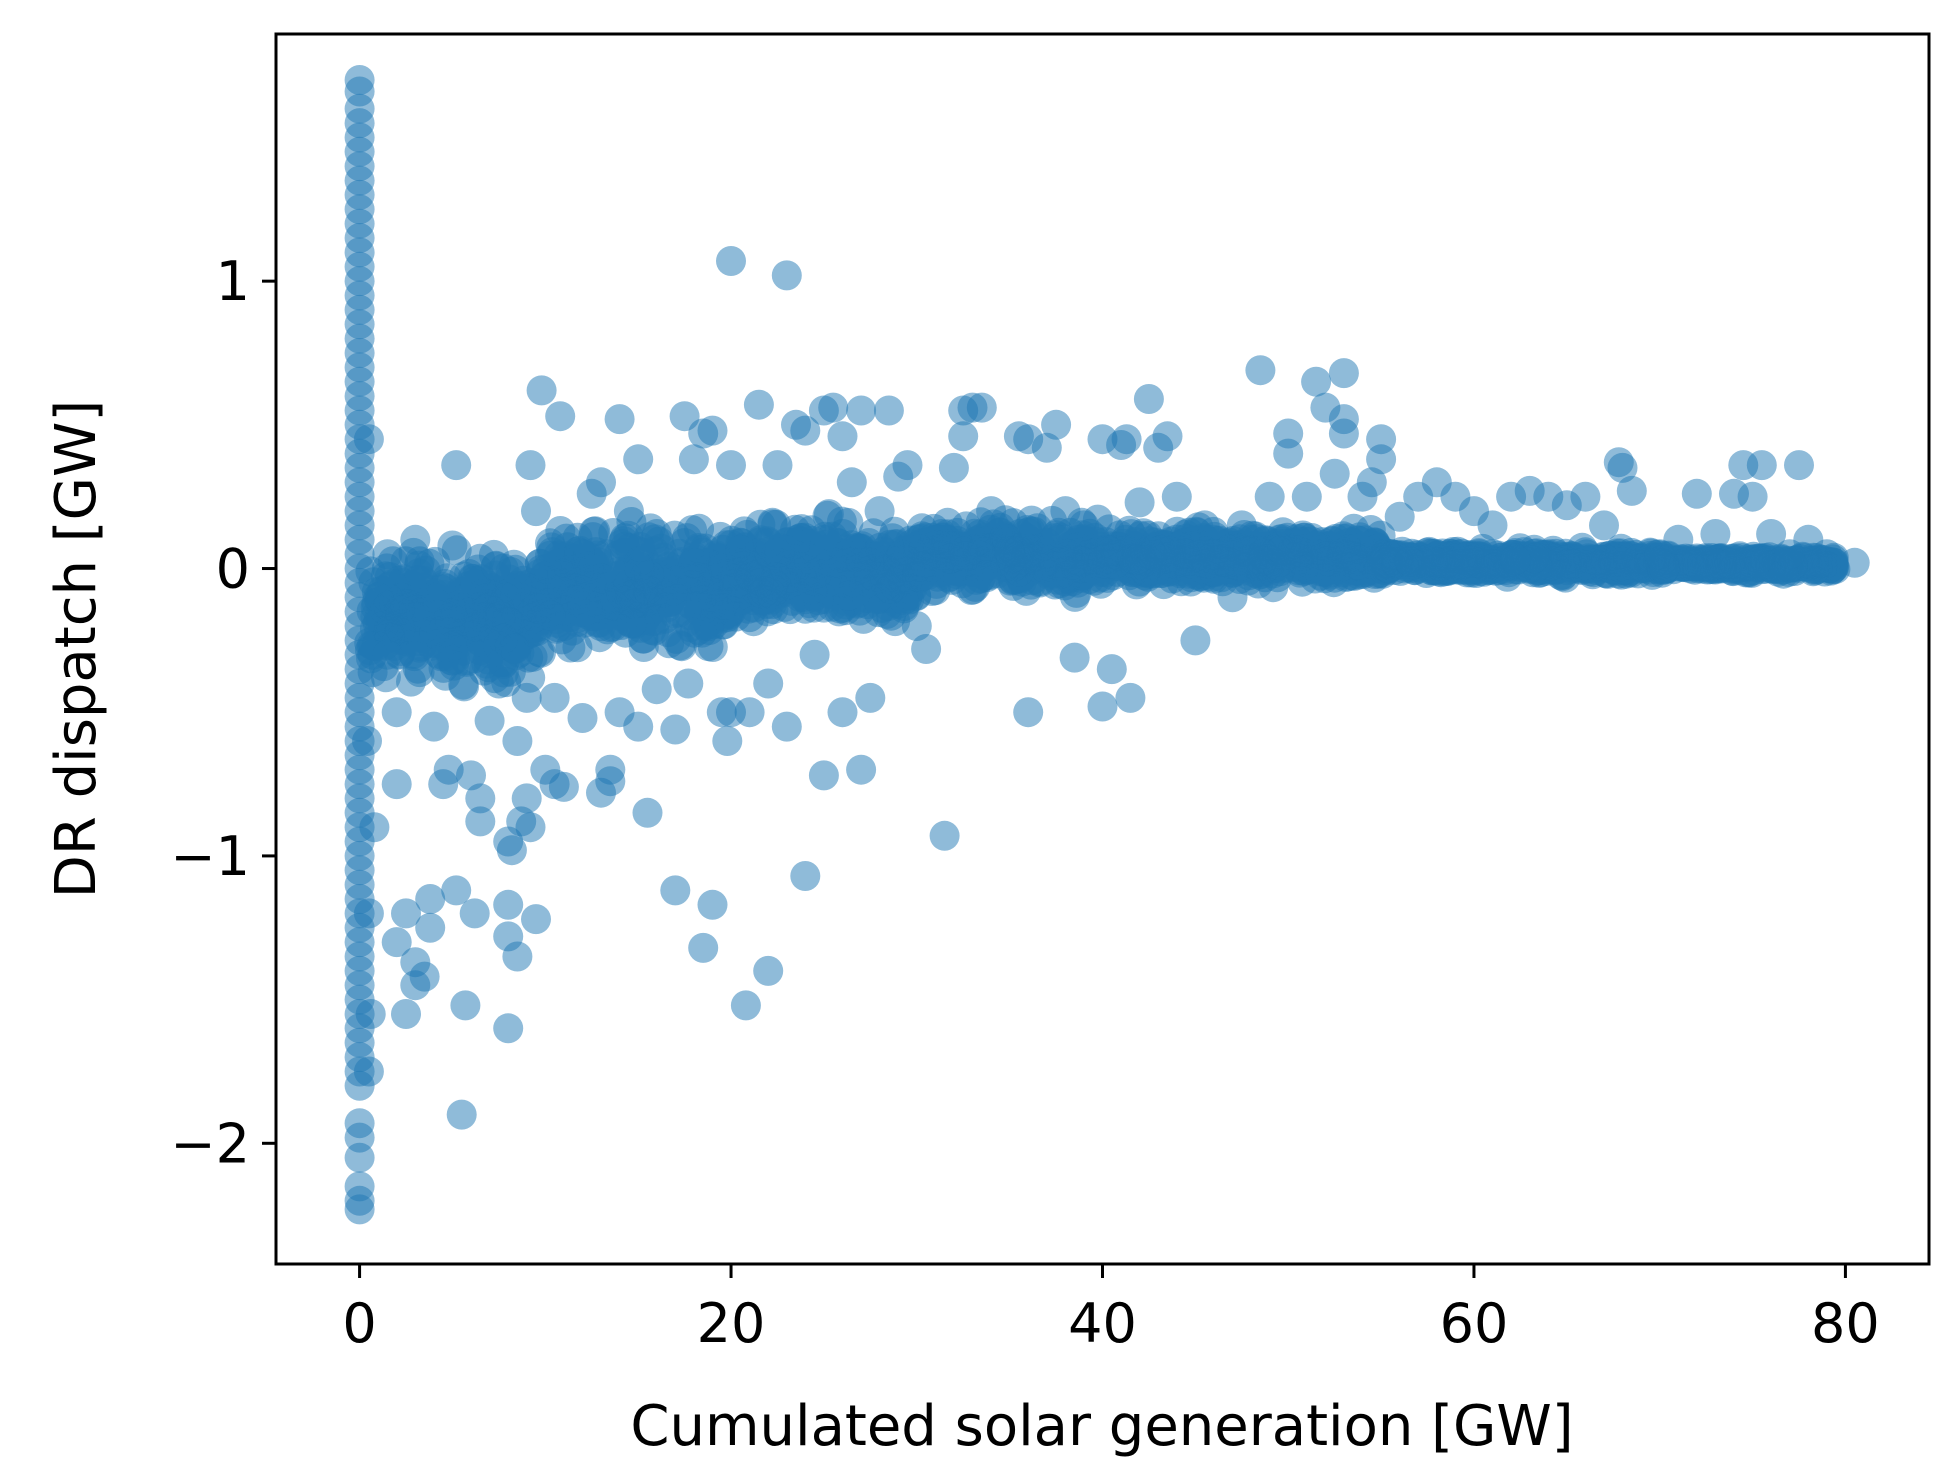  Describe the element at coordinates (1474, 1323) in the screenshot. I see `x-tick-label: 60` at that location.